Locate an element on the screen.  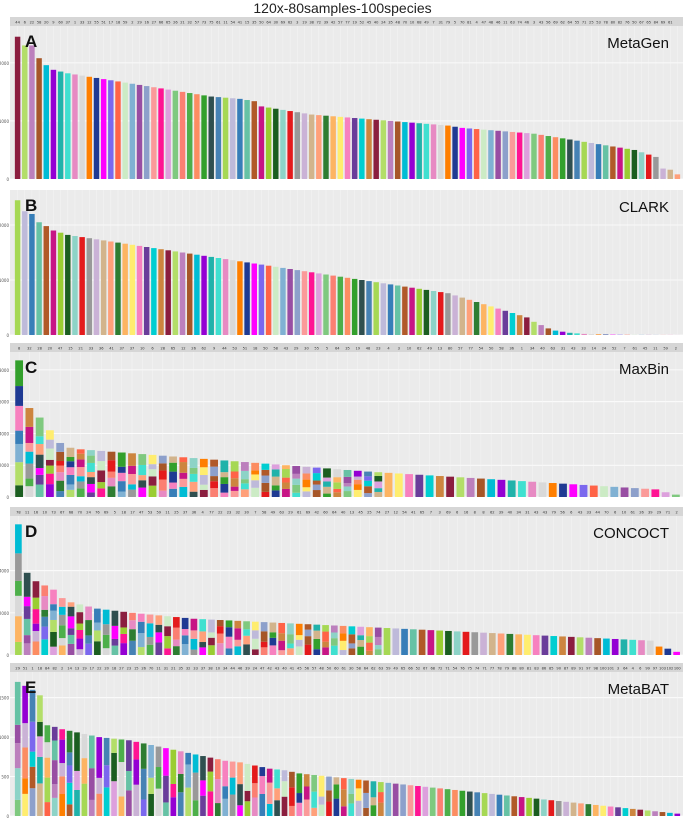
bar-top-label: 82 is located at coordinates (620, 23).